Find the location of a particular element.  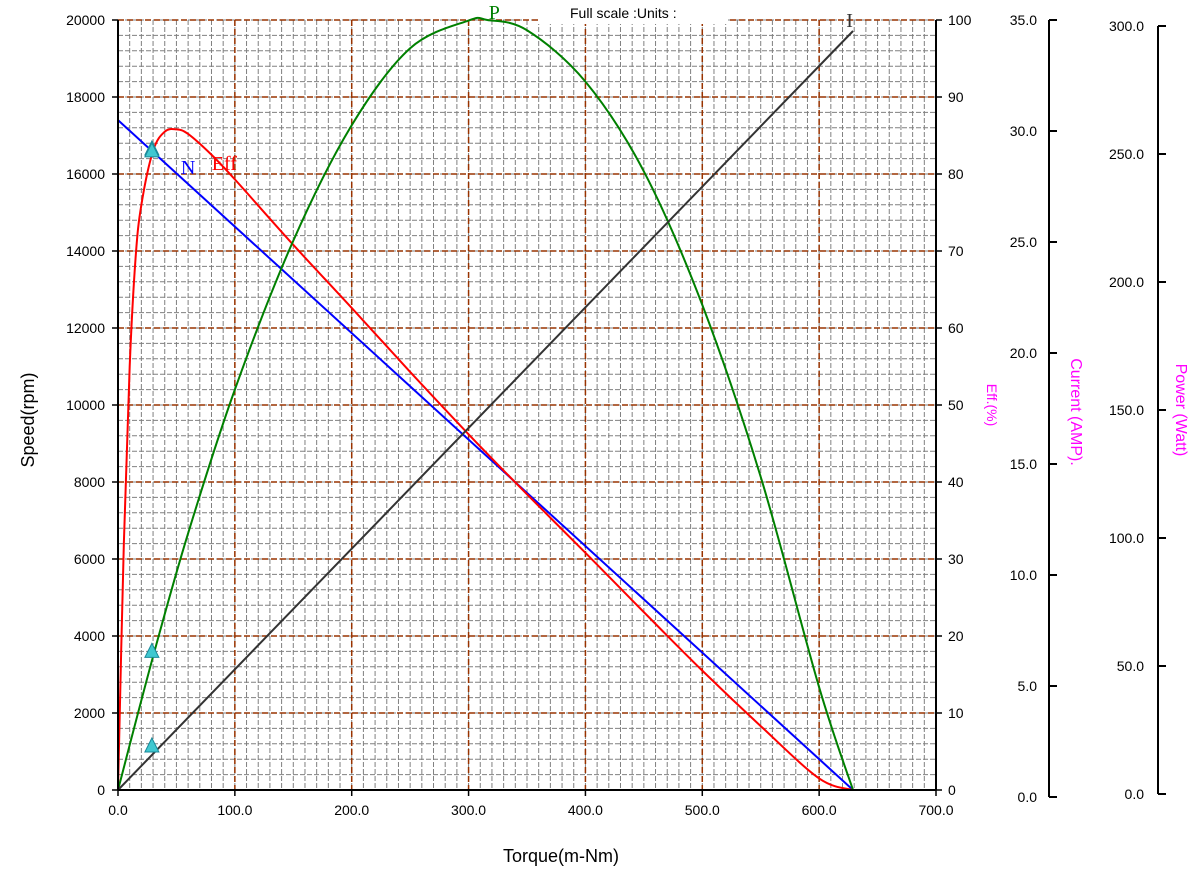

current-tick-label: 20.0 is located at coordinates (1023, 353).